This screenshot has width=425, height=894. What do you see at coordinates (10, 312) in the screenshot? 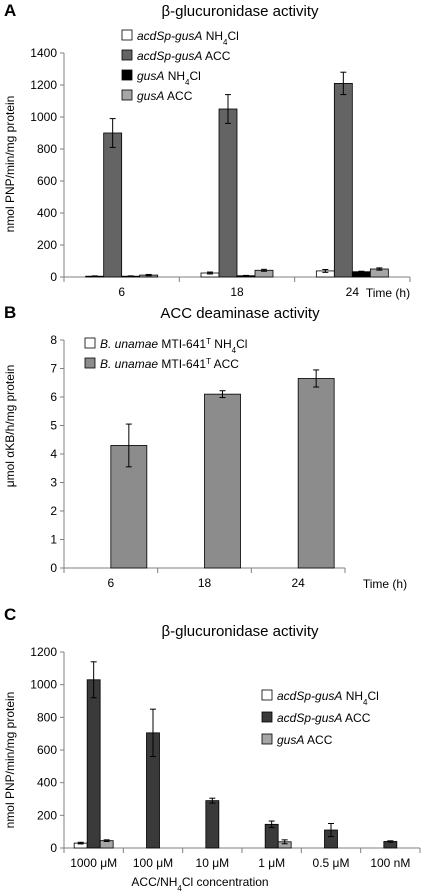
I see `panel-b-letter: B` at bounding box center [10, 312].